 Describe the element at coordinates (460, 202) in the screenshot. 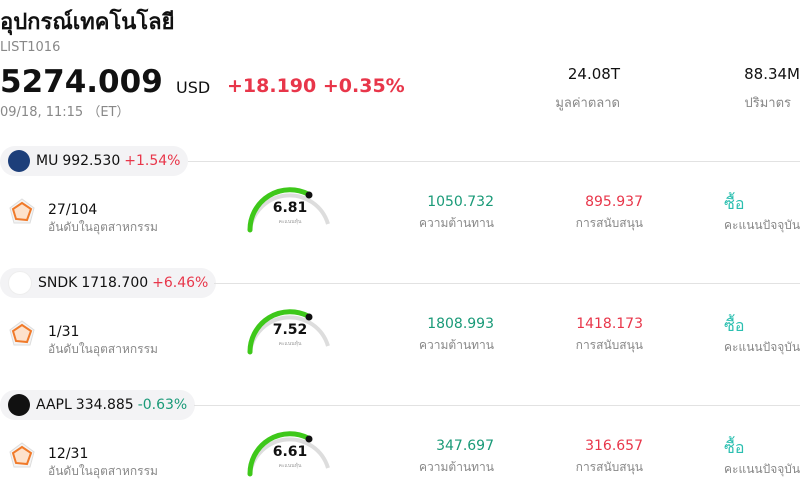

I see `resistance: 1050.732` at that location.